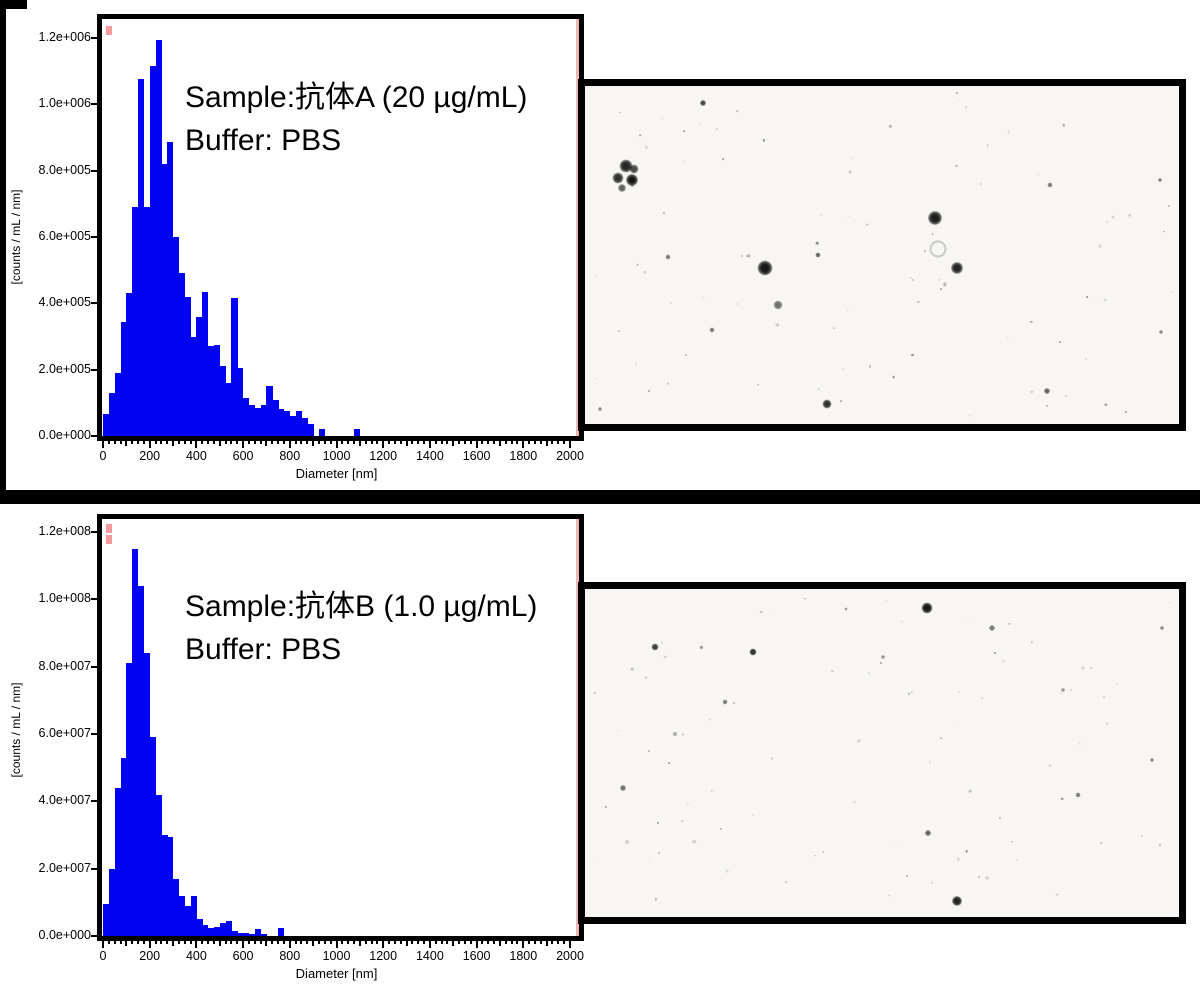  I want to click on x-tick-label: 800, so click(290, 956).